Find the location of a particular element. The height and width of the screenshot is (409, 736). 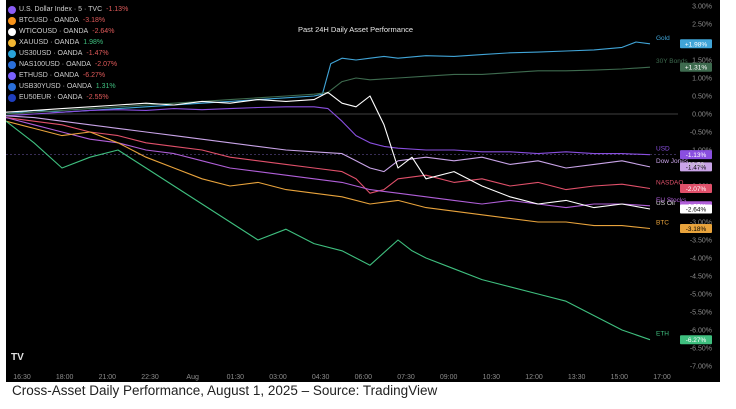

value-badge-label: -3.18% is located at coordinates (696, 229).